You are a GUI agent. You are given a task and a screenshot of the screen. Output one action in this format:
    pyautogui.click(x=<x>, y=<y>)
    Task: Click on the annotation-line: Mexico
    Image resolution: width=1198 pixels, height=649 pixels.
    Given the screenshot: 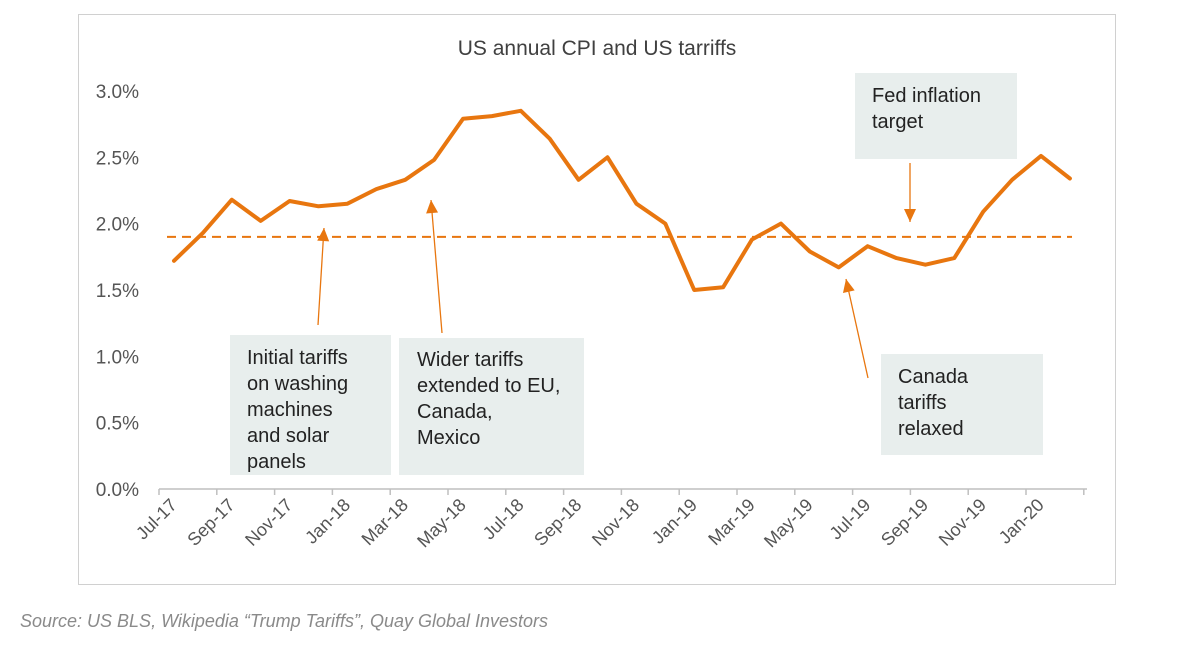 What is the action you would take?
    pyautogui.click(x=448, y=438)
    